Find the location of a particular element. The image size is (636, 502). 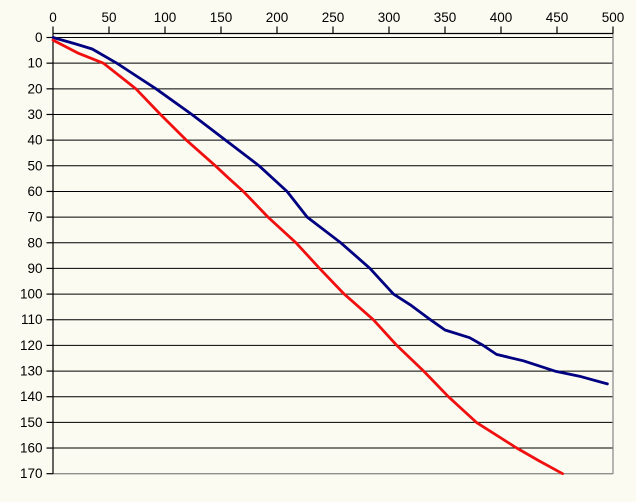

y-tick-label-140: 140 is located at coordinates (31, 396).